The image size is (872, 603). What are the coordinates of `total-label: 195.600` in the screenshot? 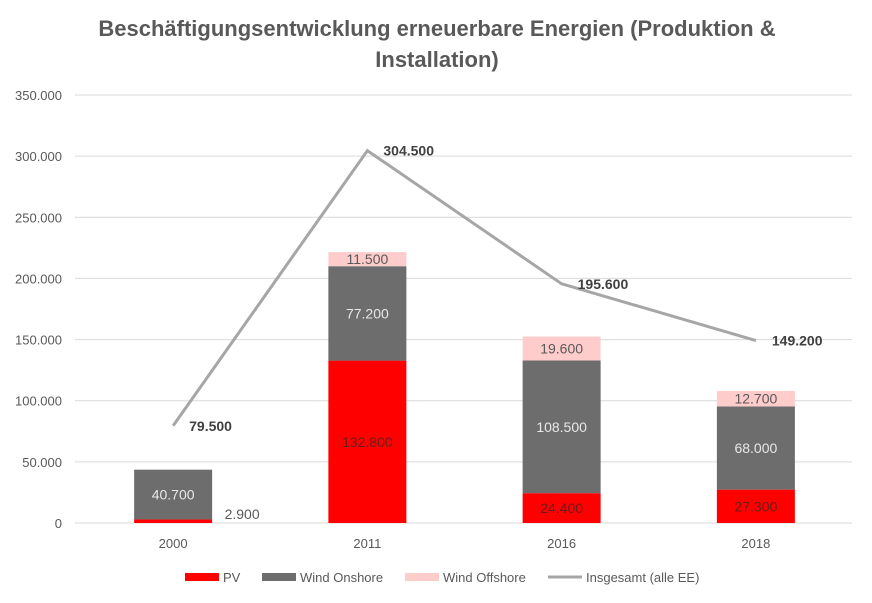 It's located at (603, 284).